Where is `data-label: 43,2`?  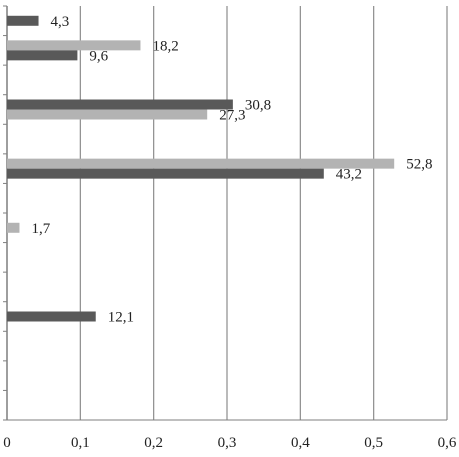 data-label: 43,2 is located at coordinates (349, 175).